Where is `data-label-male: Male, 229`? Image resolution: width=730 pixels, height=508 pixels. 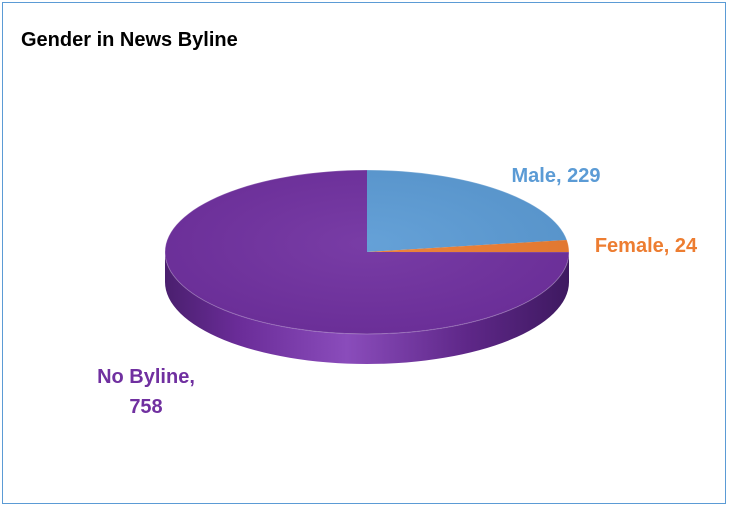 data-label-male: Male, 229 is located at coordinates (556, 176).